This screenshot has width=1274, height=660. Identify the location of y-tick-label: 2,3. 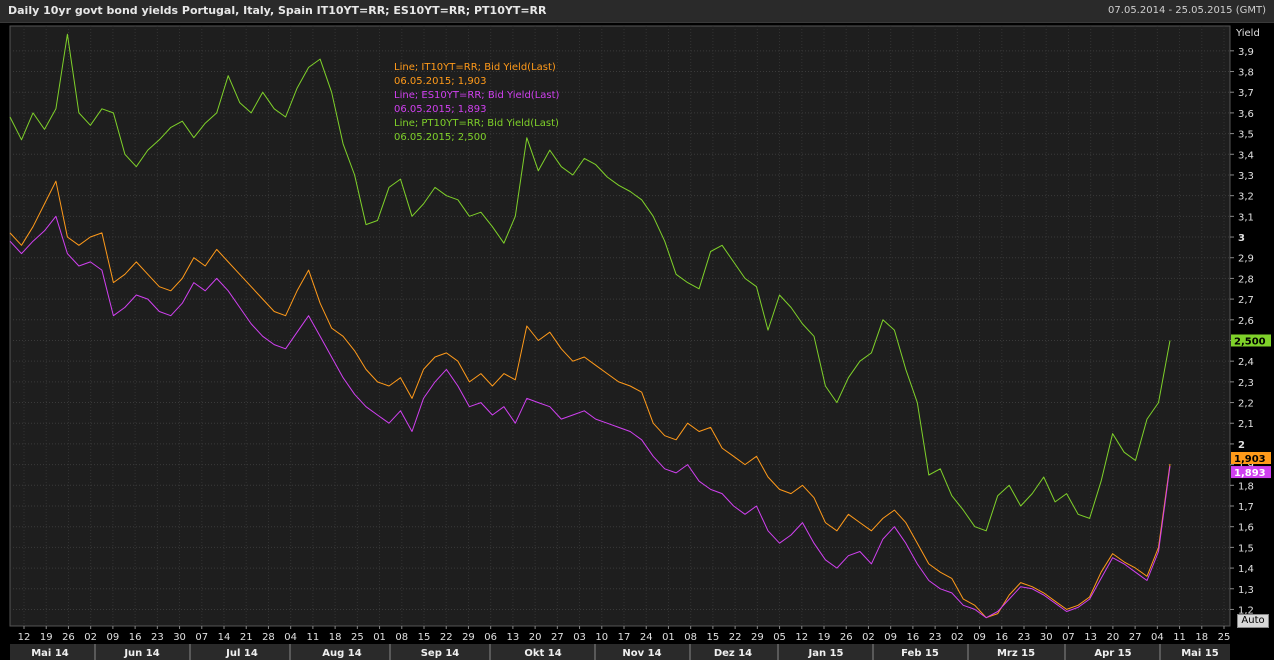
(1246, 383).